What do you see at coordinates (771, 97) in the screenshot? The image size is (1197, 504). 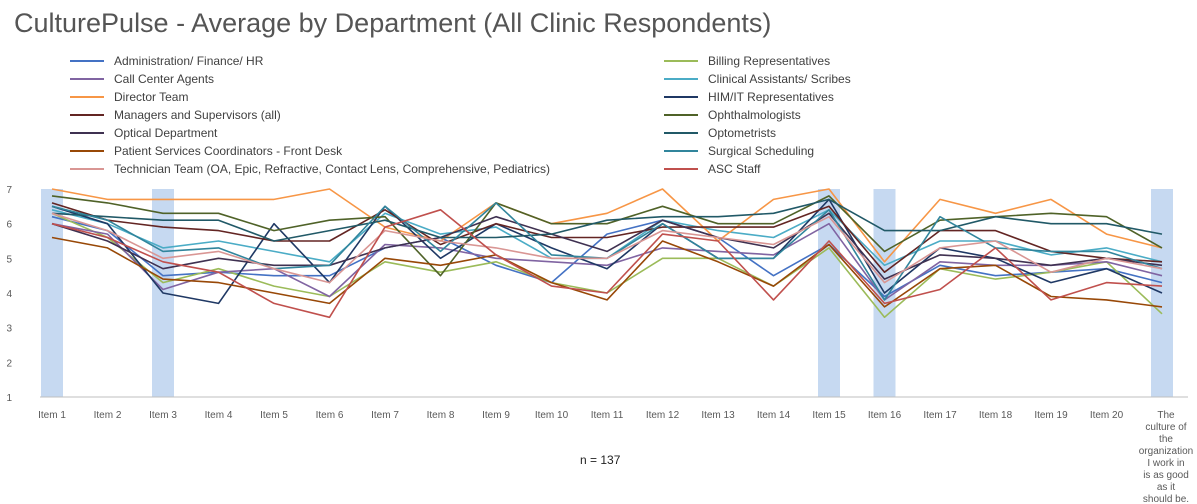 I see `legend-label: HIM/IT Representatives` at bounding box center [771, 97].